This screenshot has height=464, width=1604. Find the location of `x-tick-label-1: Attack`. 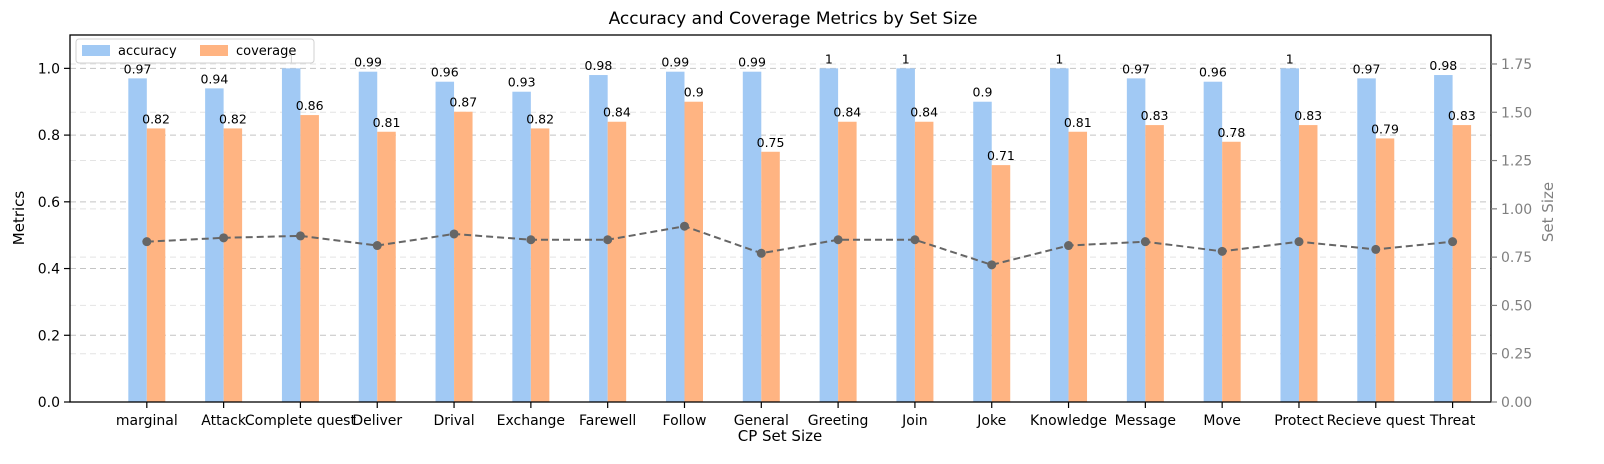

x-tick-label-1: Attack is located at coordinates (224, 421).